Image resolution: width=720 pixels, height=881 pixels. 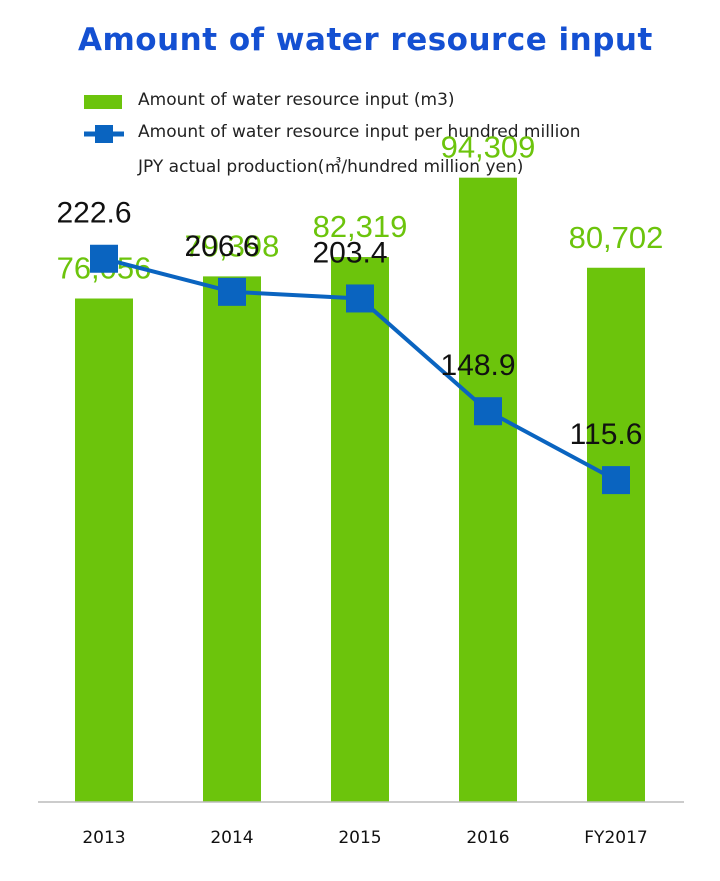 I want to click on line-marker-2016, so click(x=488, y=411).